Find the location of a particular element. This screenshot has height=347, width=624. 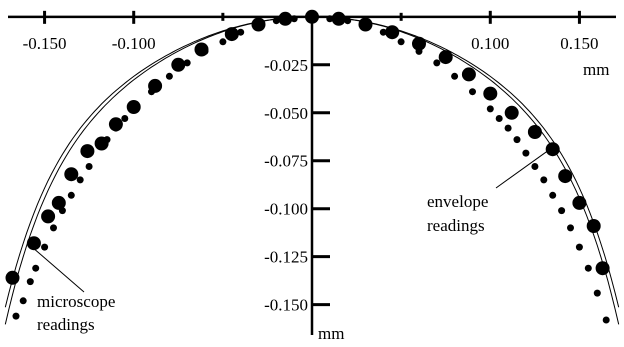

x-tick-label: 0.100 is located at coordinates (490, 43).